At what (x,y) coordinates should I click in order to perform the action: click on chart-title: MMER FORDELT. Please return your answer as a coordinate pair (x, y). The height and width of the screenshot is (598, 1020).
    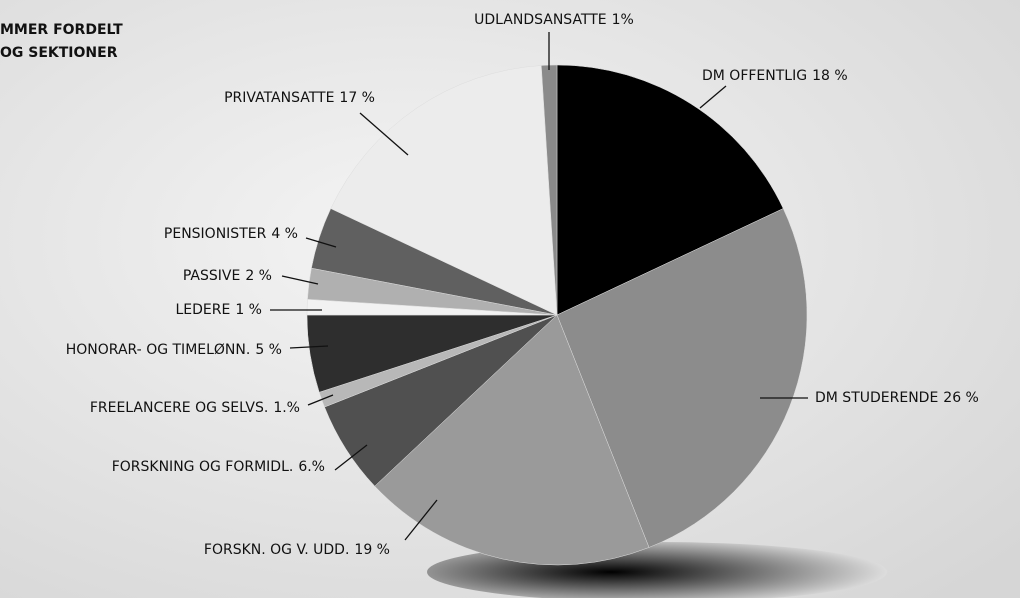
    Looking at the image, I should click on (61, 30).